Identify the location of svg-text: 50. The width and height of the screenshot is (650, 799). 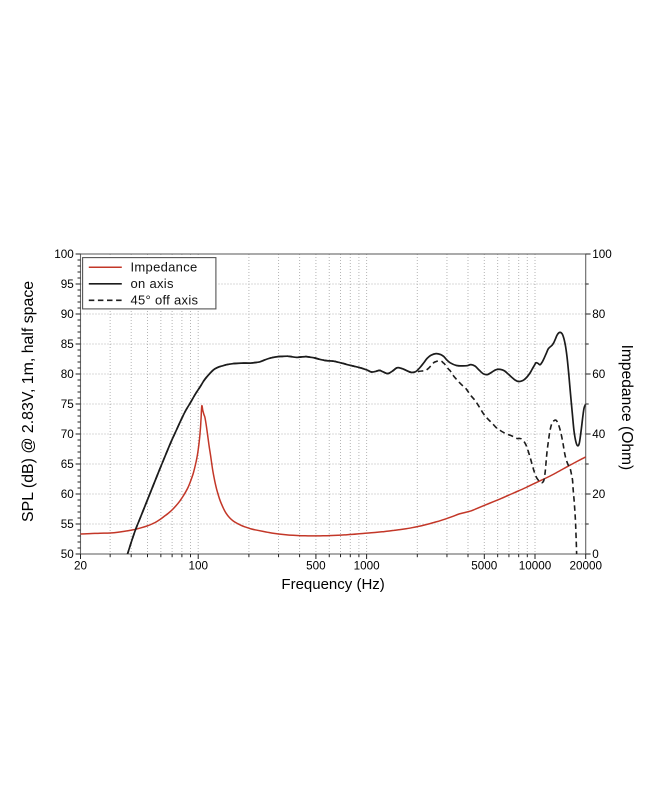
(68, 554).